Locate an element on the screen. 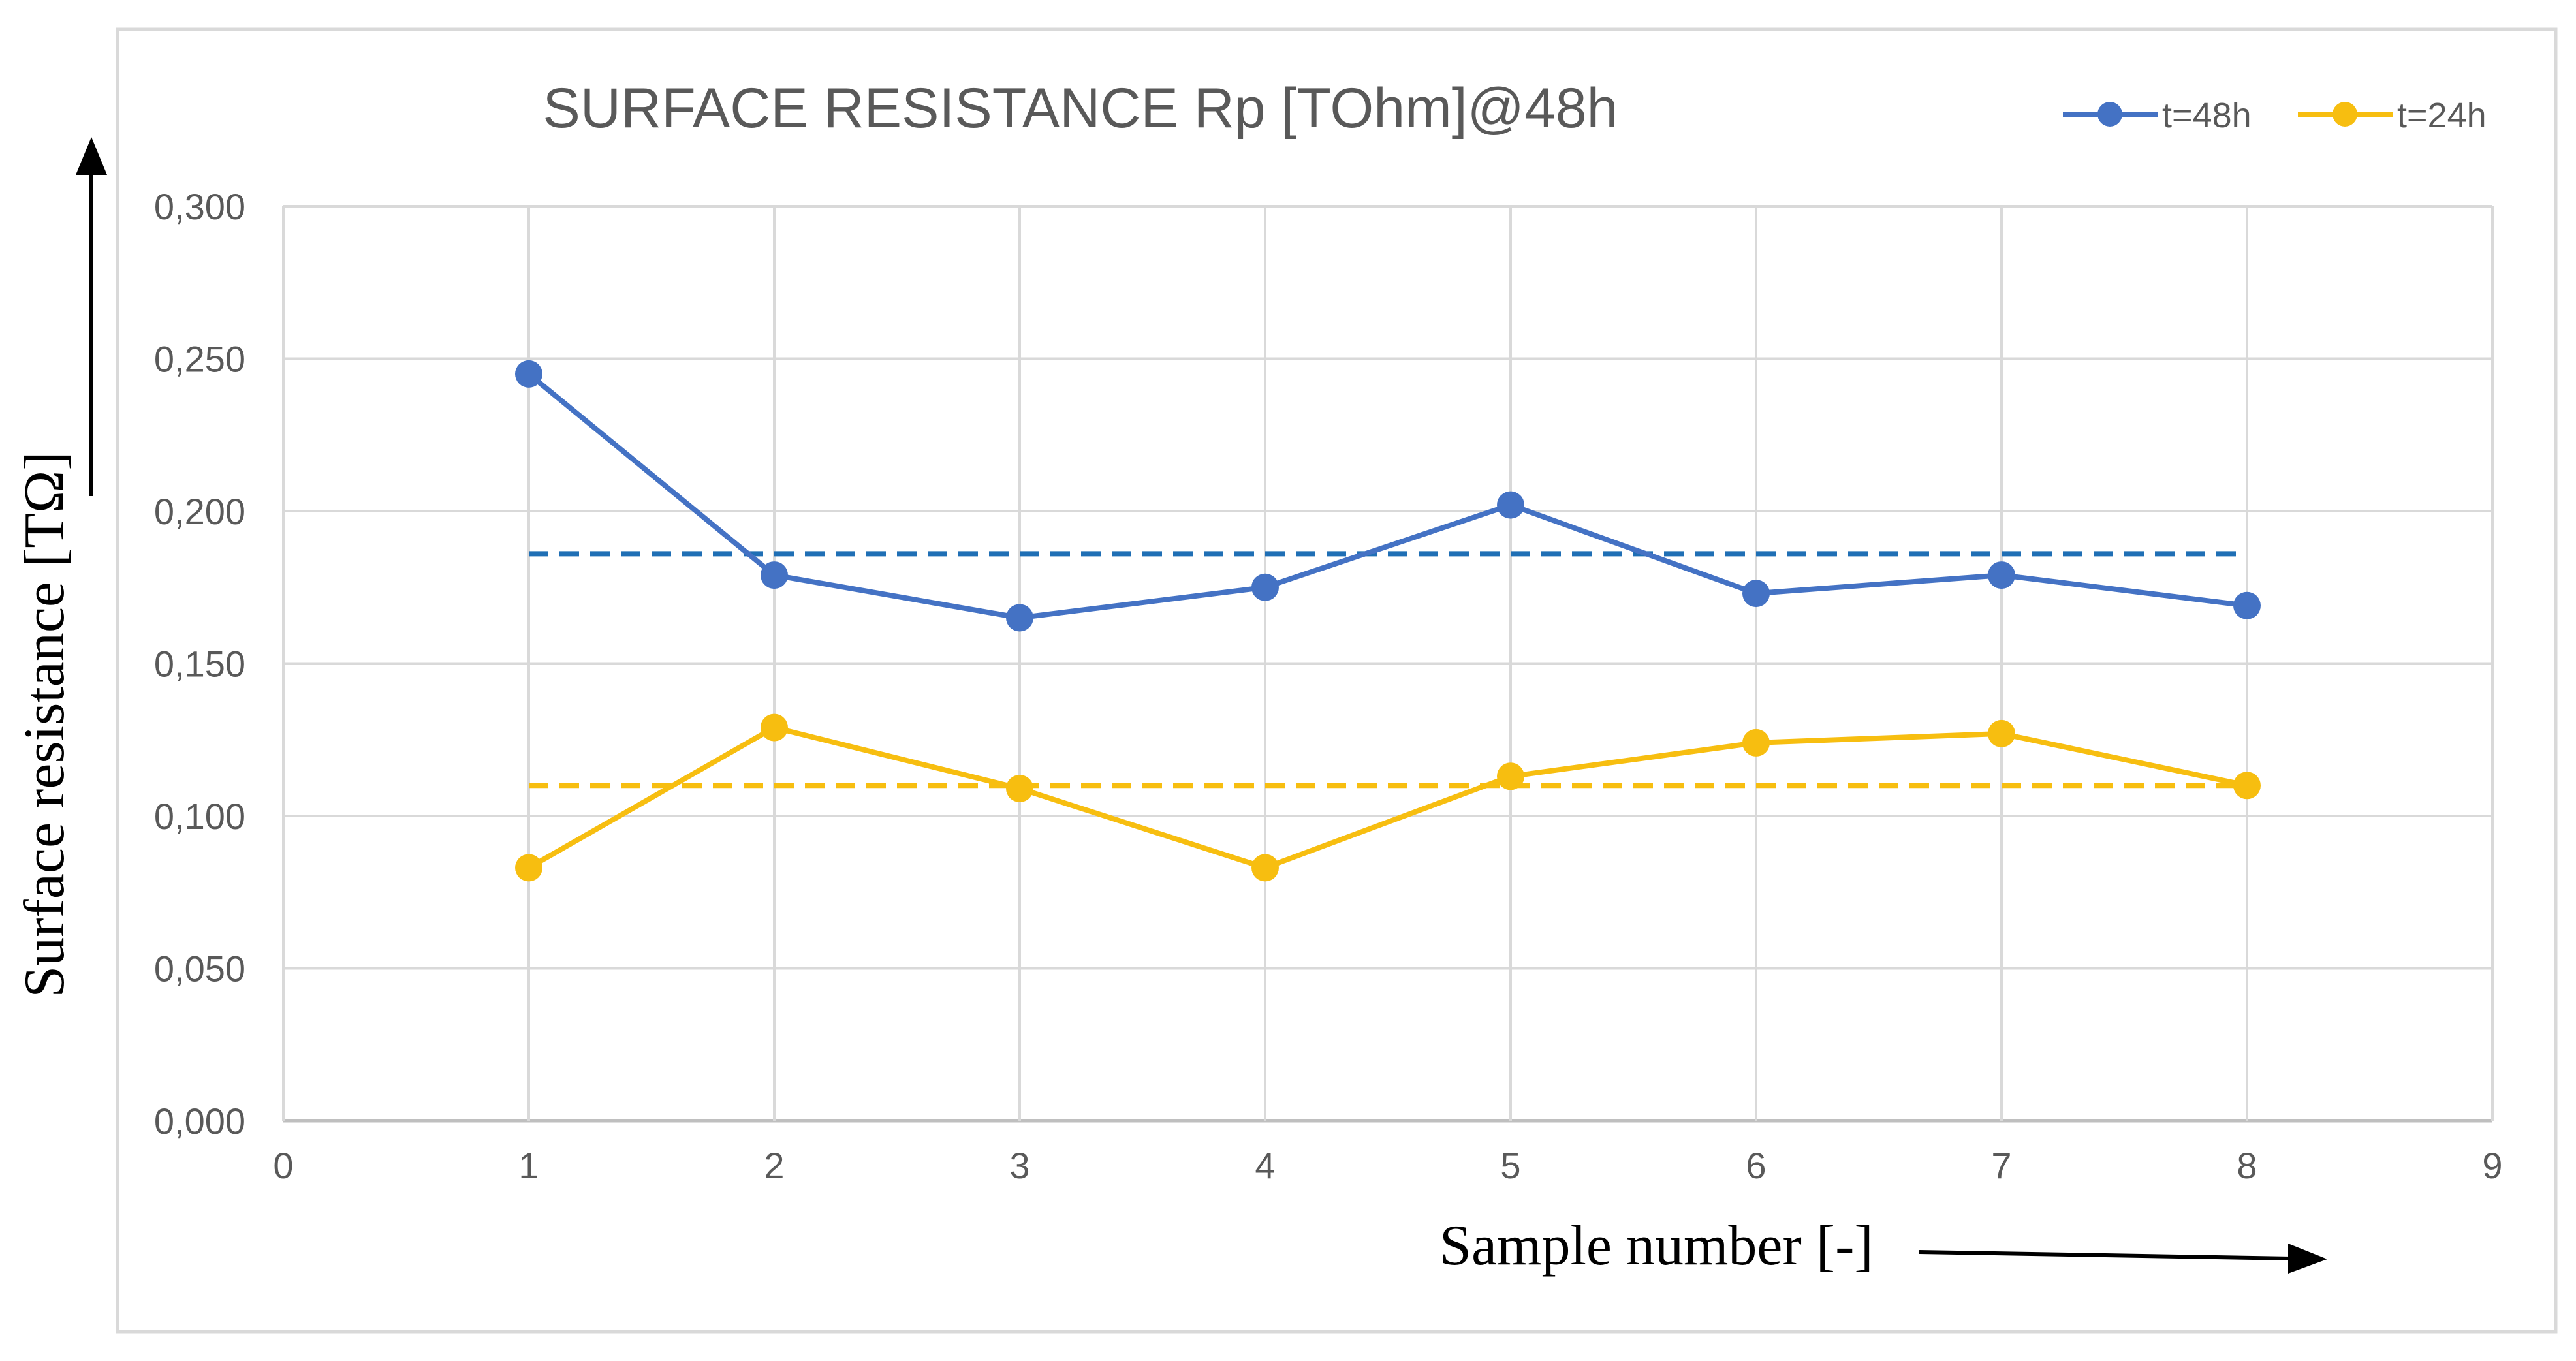 The height and width of the screenshot is (1361, 2576). legend-item-t48h: t=48h is located at coordinates (2157, 116).